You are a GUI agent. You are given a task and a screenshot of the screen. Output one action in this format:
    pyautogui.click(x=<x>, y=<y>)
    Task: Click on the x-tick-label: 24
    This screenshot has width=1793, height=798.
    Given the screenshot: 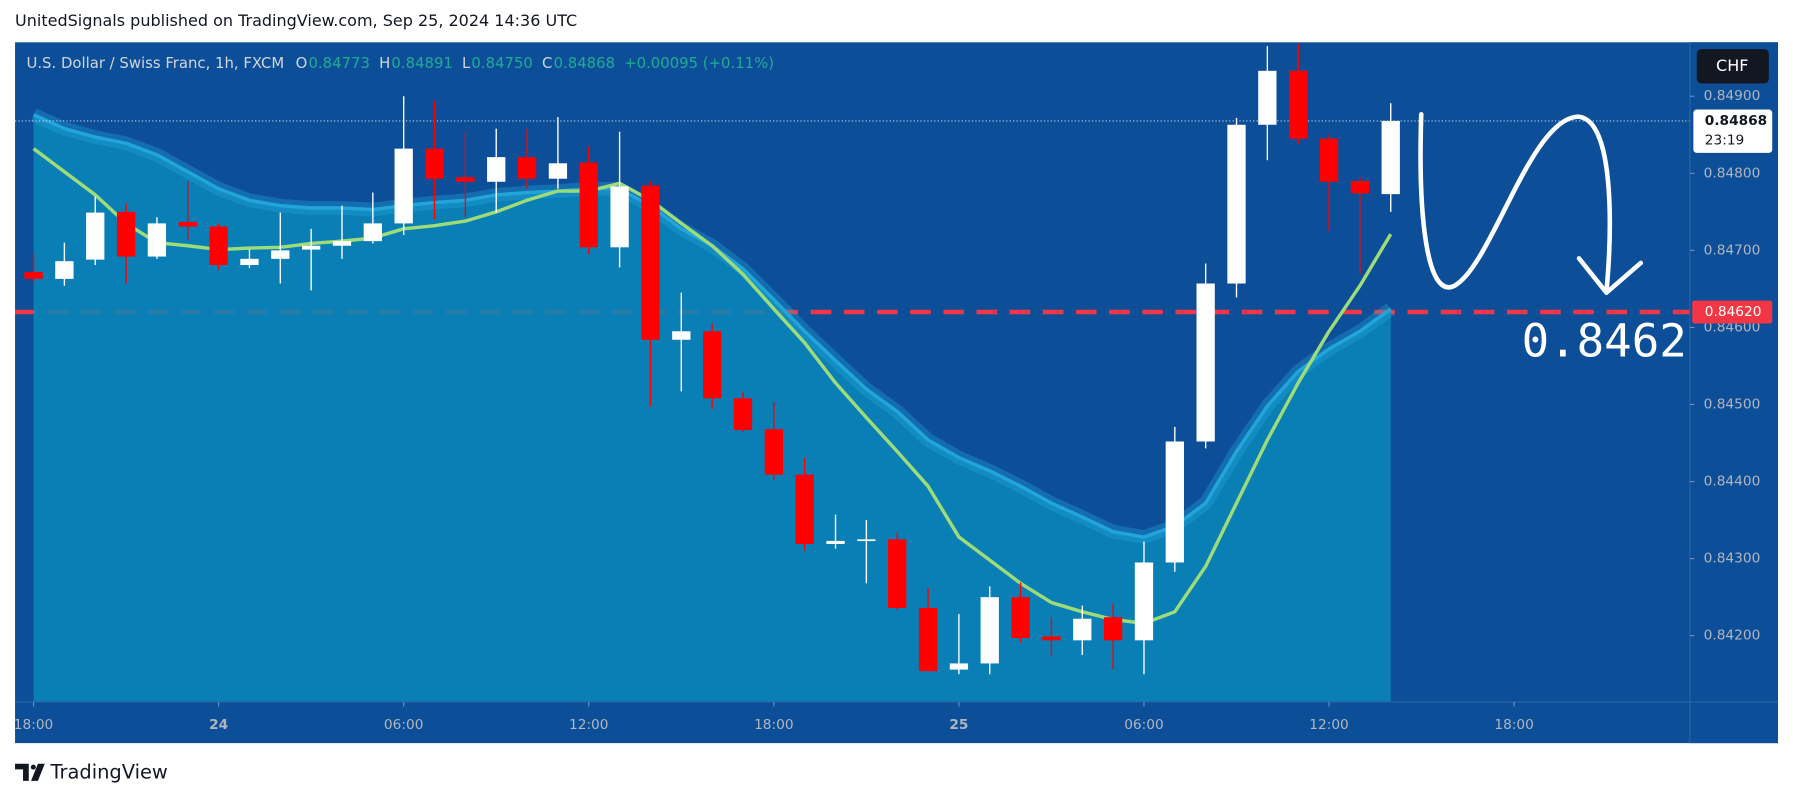 What is the action you would take?
    pyautogui.click(x=218, y=725)
    